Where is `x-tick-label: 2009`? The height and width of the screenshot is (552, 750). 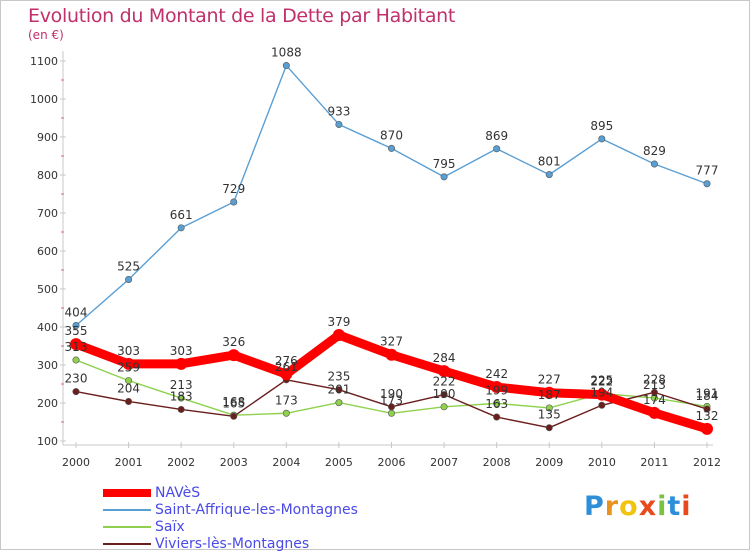 x-tick-label: 2009 is located at coordinates (549, 462).